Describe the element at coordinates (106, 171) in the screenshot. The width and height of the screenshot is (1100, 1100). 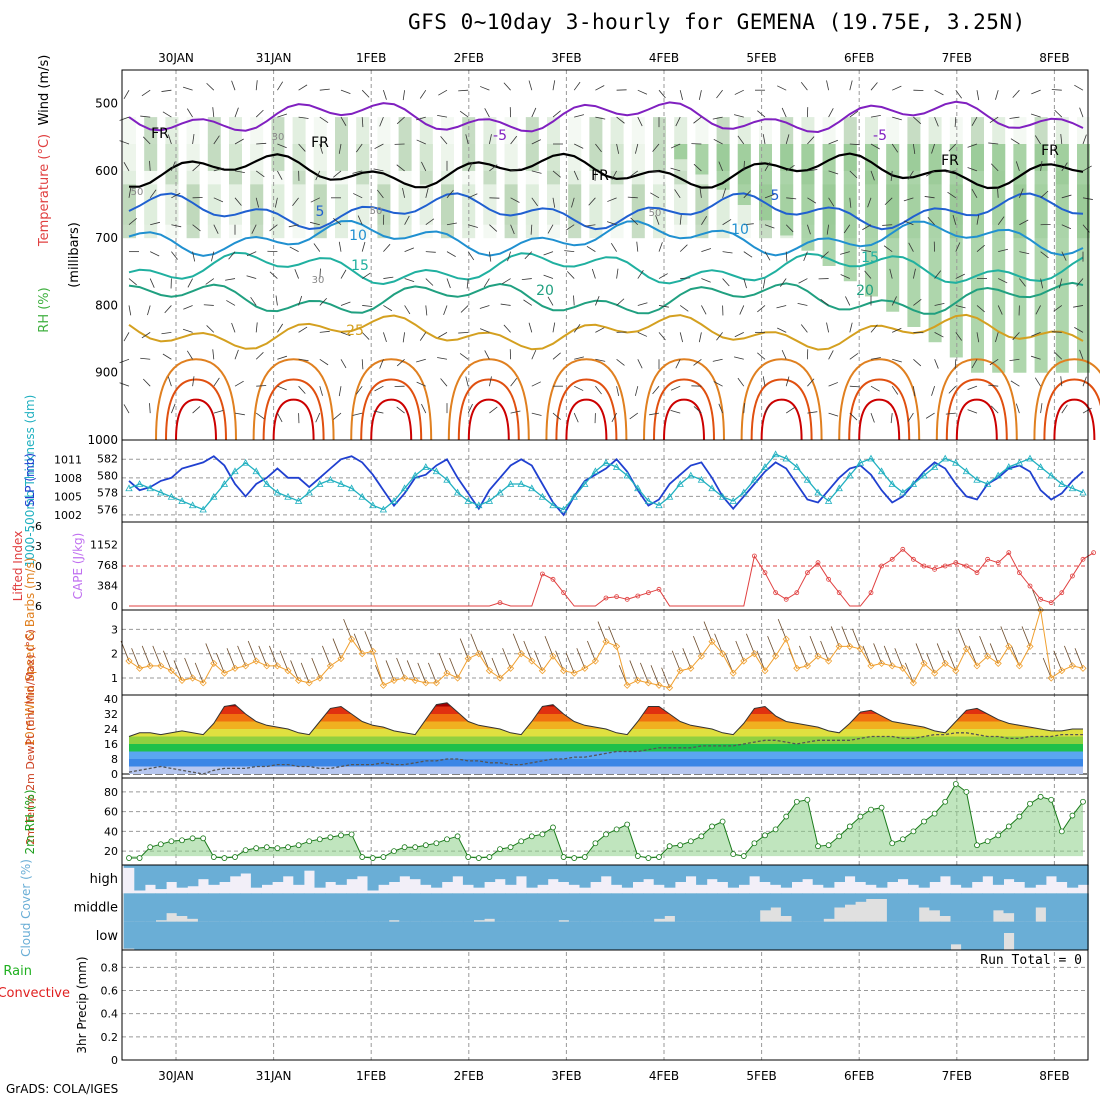
I see `pressure-tick-label: 600` at that location.